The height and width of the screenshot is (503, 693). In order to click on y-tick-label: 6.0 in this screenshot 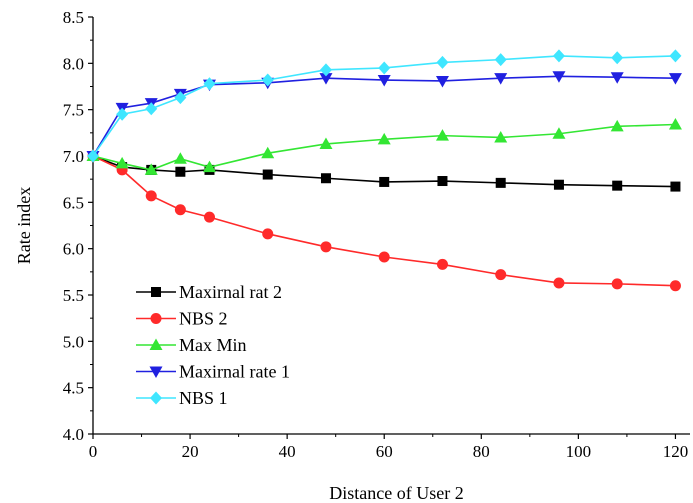, I will do `click(73, 249)`.